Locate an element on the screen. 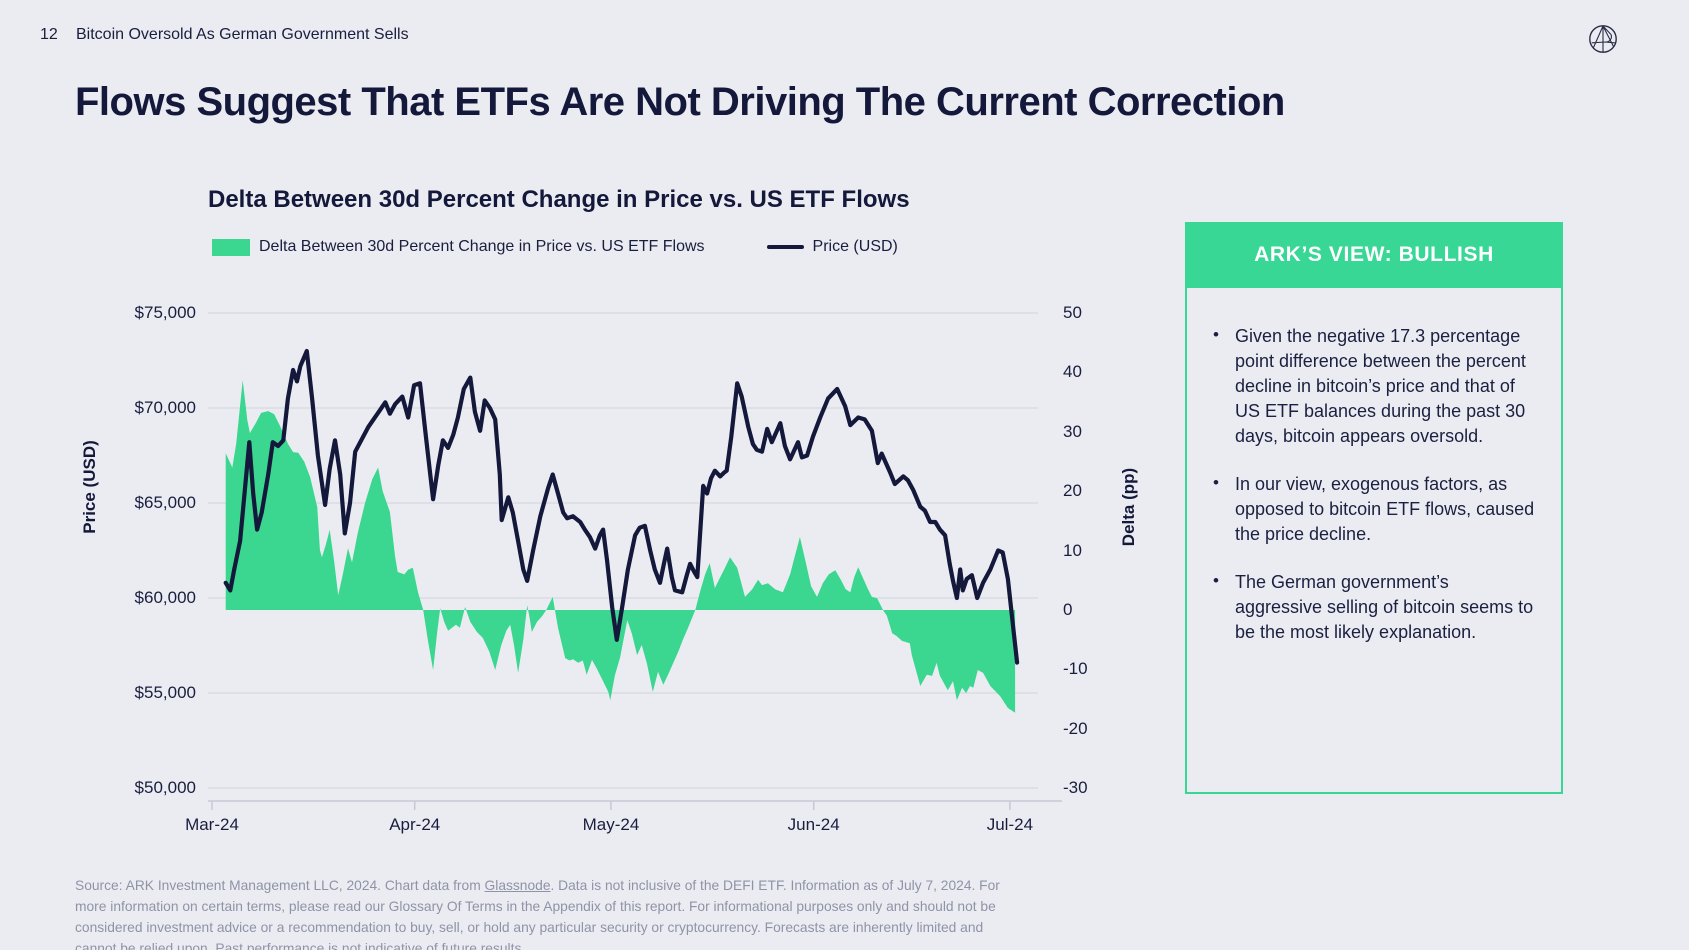 The image size is (1689, 950). y-axis-right-tick-label: 20 is located at coordinates (1072, 491).